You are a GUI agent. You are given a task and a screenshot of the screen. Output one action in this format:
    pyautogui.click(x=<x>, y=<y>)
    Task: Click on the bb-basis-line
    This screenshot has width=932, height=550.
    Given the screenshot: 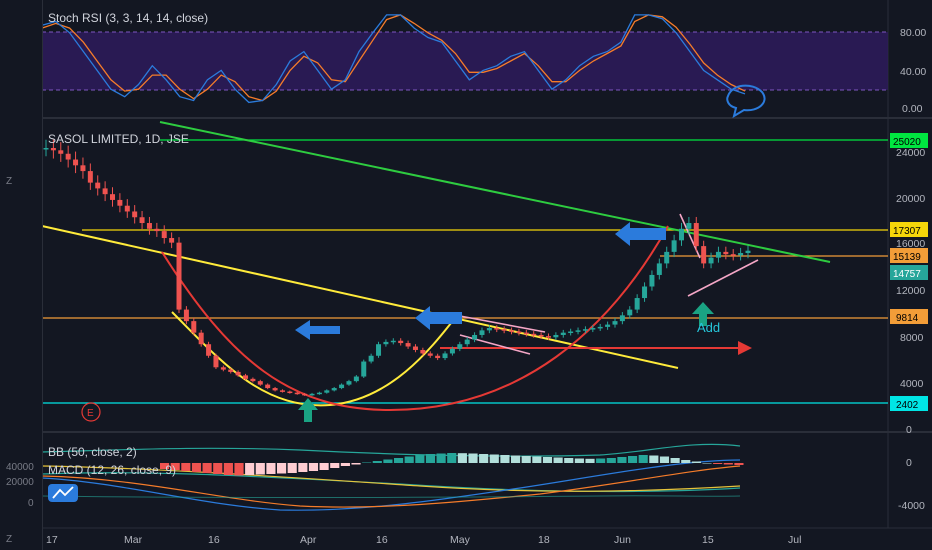 What is the action you would take?
    pyautogui.click(x=391, y=478)
    